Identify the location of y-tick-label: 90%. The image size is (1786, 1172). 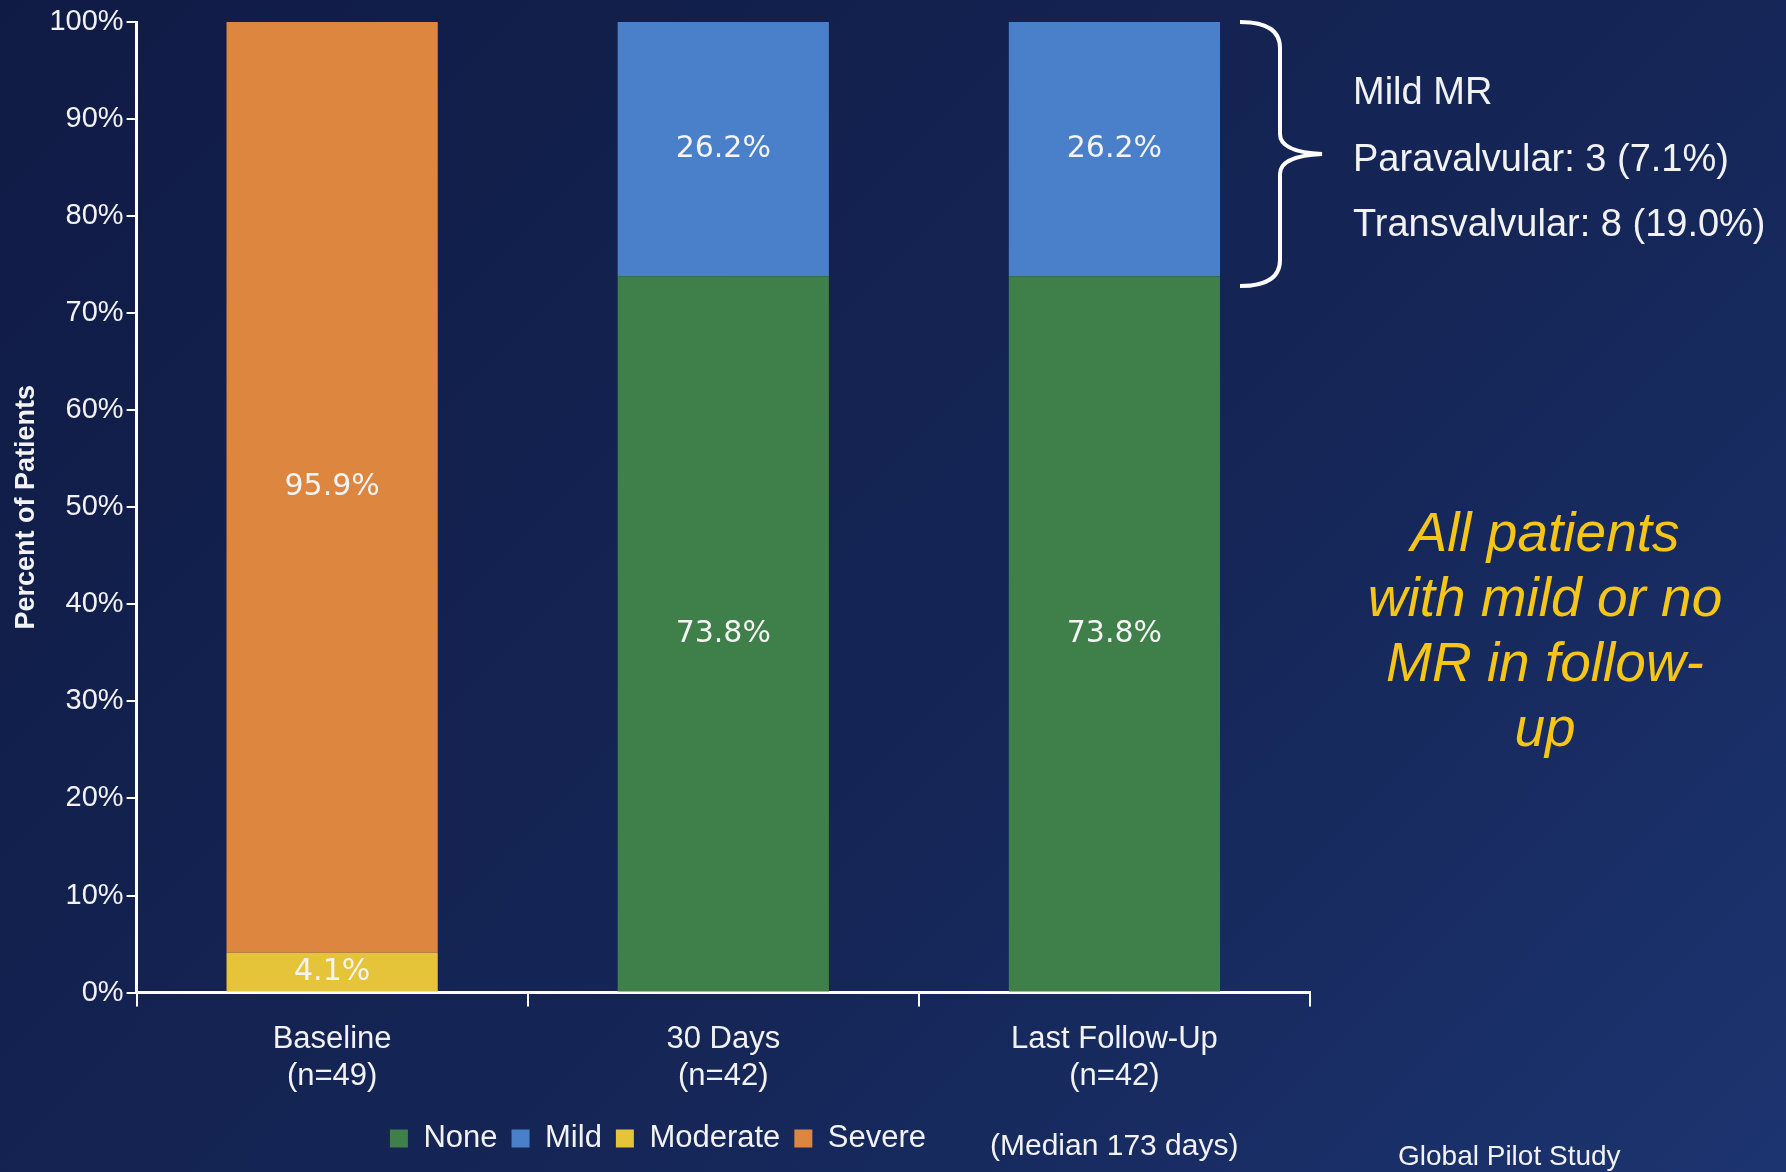
(94, 117).